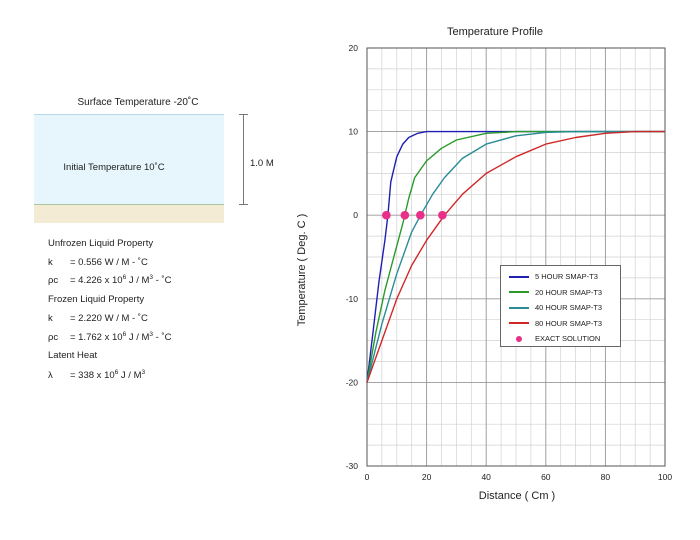  What do you see at coordinates (109, 318) in the screenshot?
I see `frozen-k-value: = 2.220 W / M - ˚C` at bounding box center [109, 318].